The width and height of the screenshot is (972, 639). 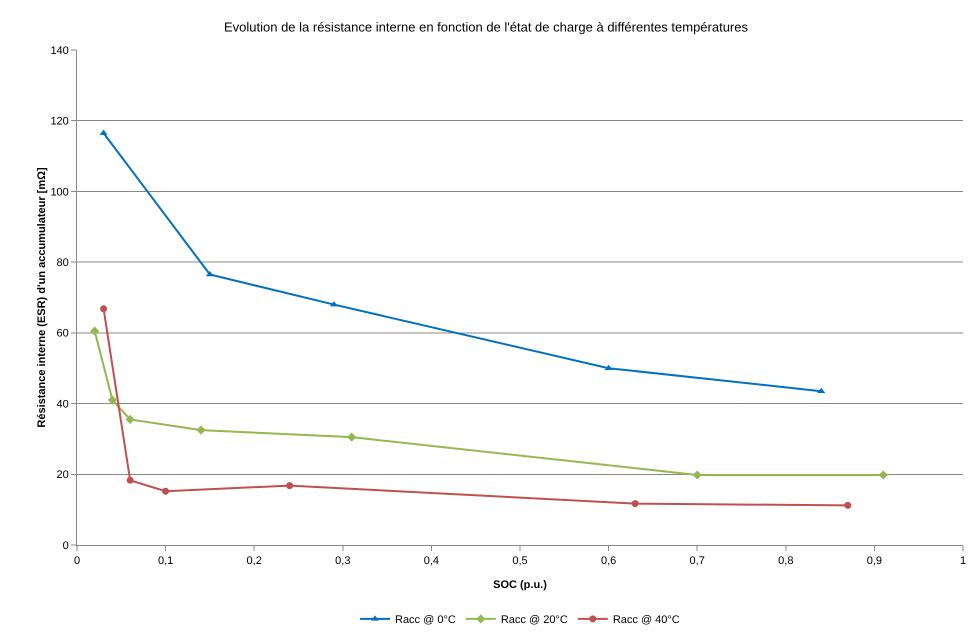 What do you see at coordinates (697, 561) in the screenshot?
I see `x-tick-label: 0,7` at bounding box center [697, 561].